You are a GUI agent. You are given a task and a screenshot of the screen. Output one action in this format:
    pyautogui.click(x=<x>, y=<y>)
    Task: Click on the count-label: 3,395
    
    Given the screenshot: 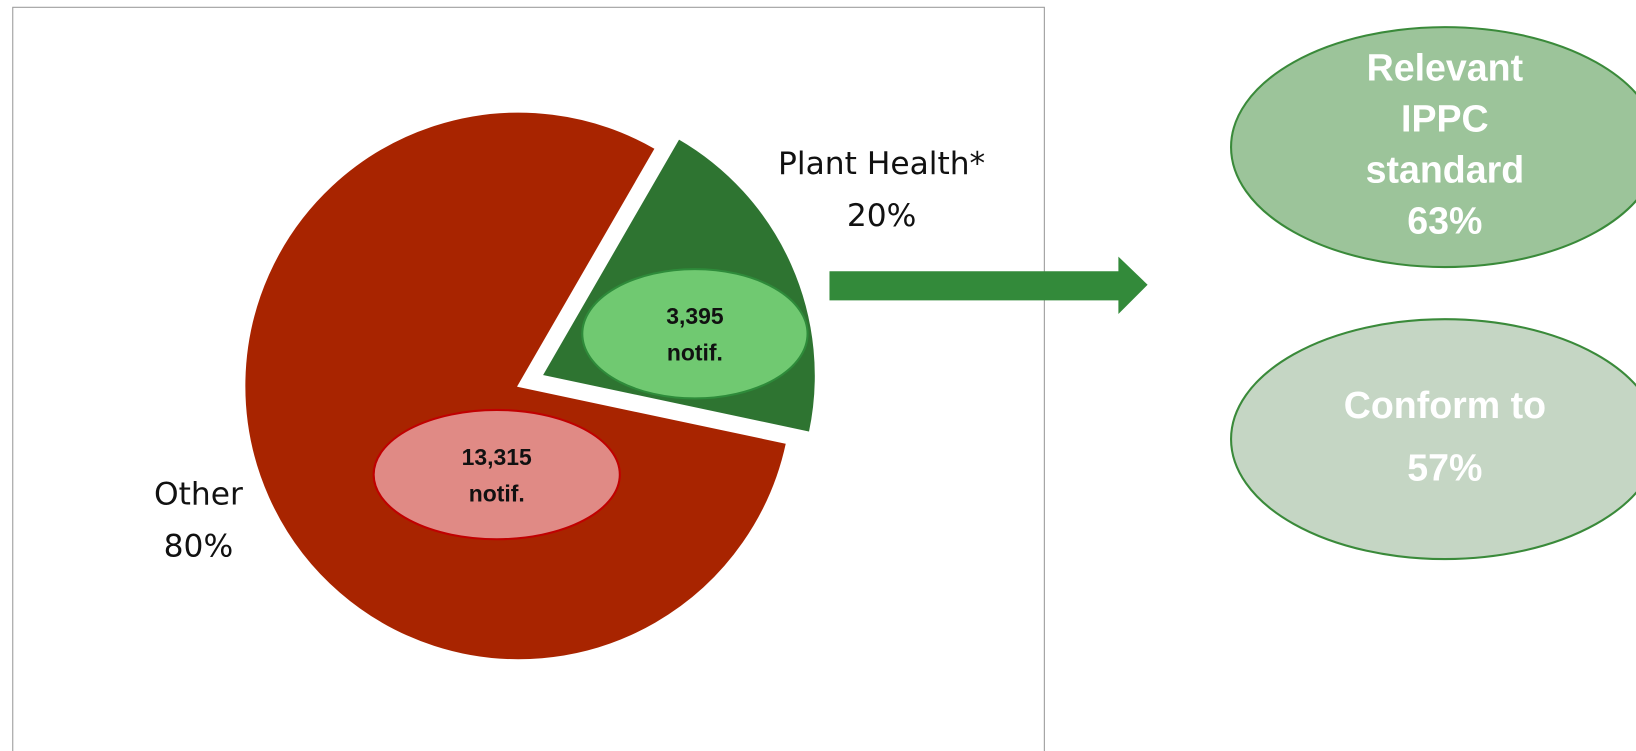 What is the action you would take?
    pyautogui.click(x=695, y=316)
    